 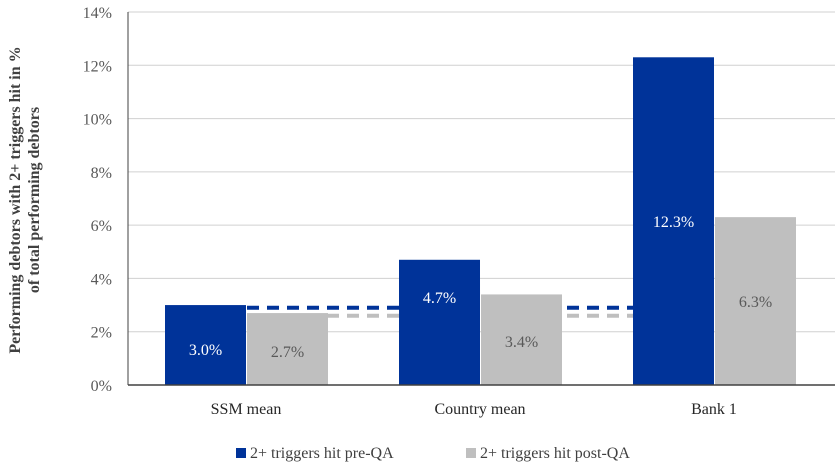 What do you see at coordinates (97, 66) in the screenshot?
I see `y-tick-label: 12%` at bounding box center [97, 66].